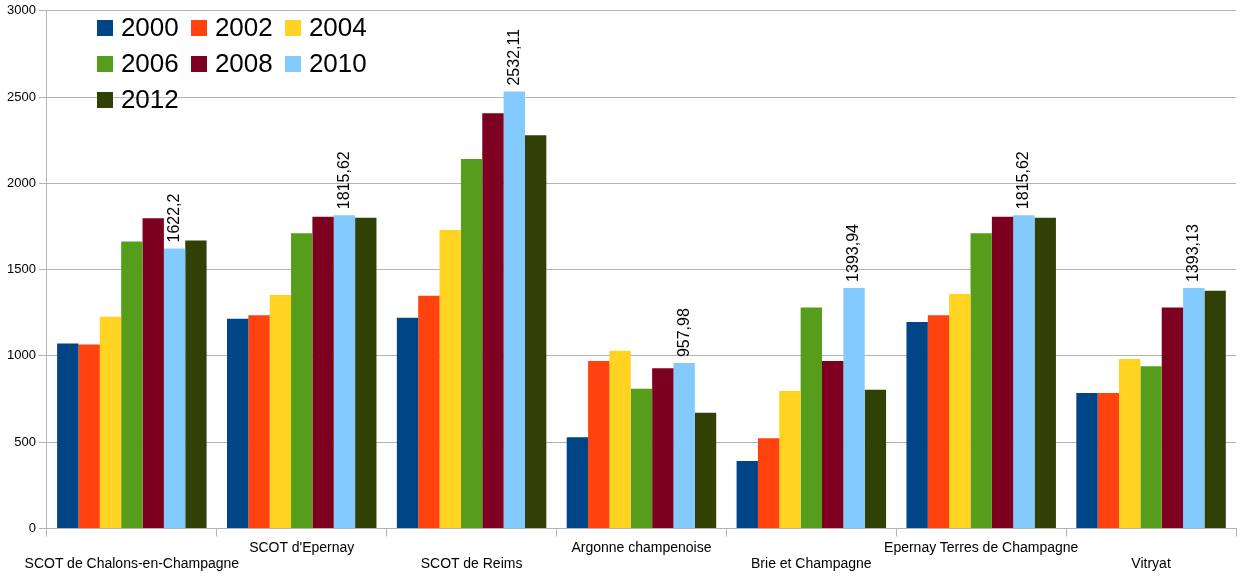  Describe the element at coordinates (21, 10) in the screenshot. I see `y-tick-label: 3000` at that location.